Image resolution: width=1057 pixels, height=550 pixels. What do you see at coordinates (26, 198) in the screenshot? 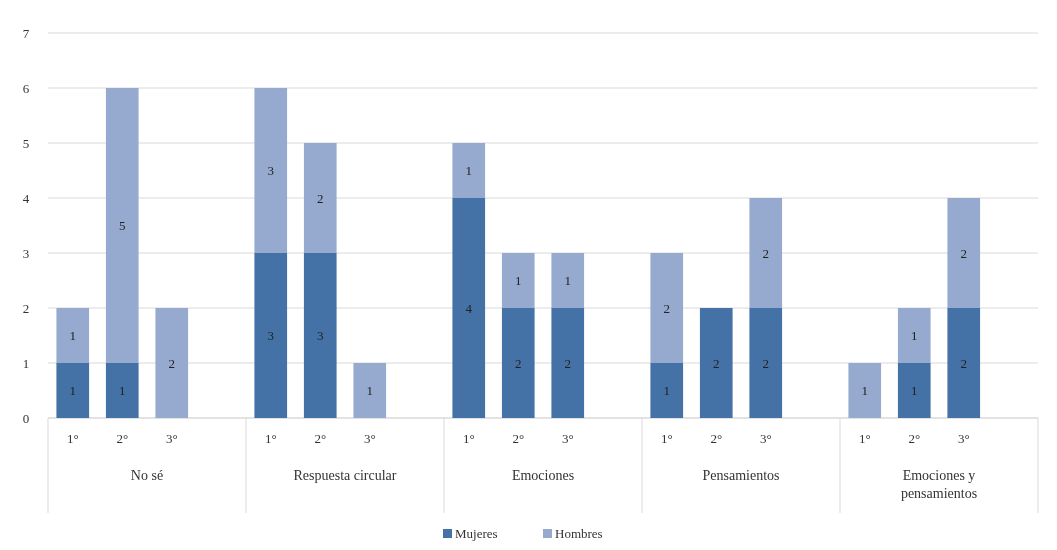
I see `y-tick-label: 4` at bounding box center [26, 198].